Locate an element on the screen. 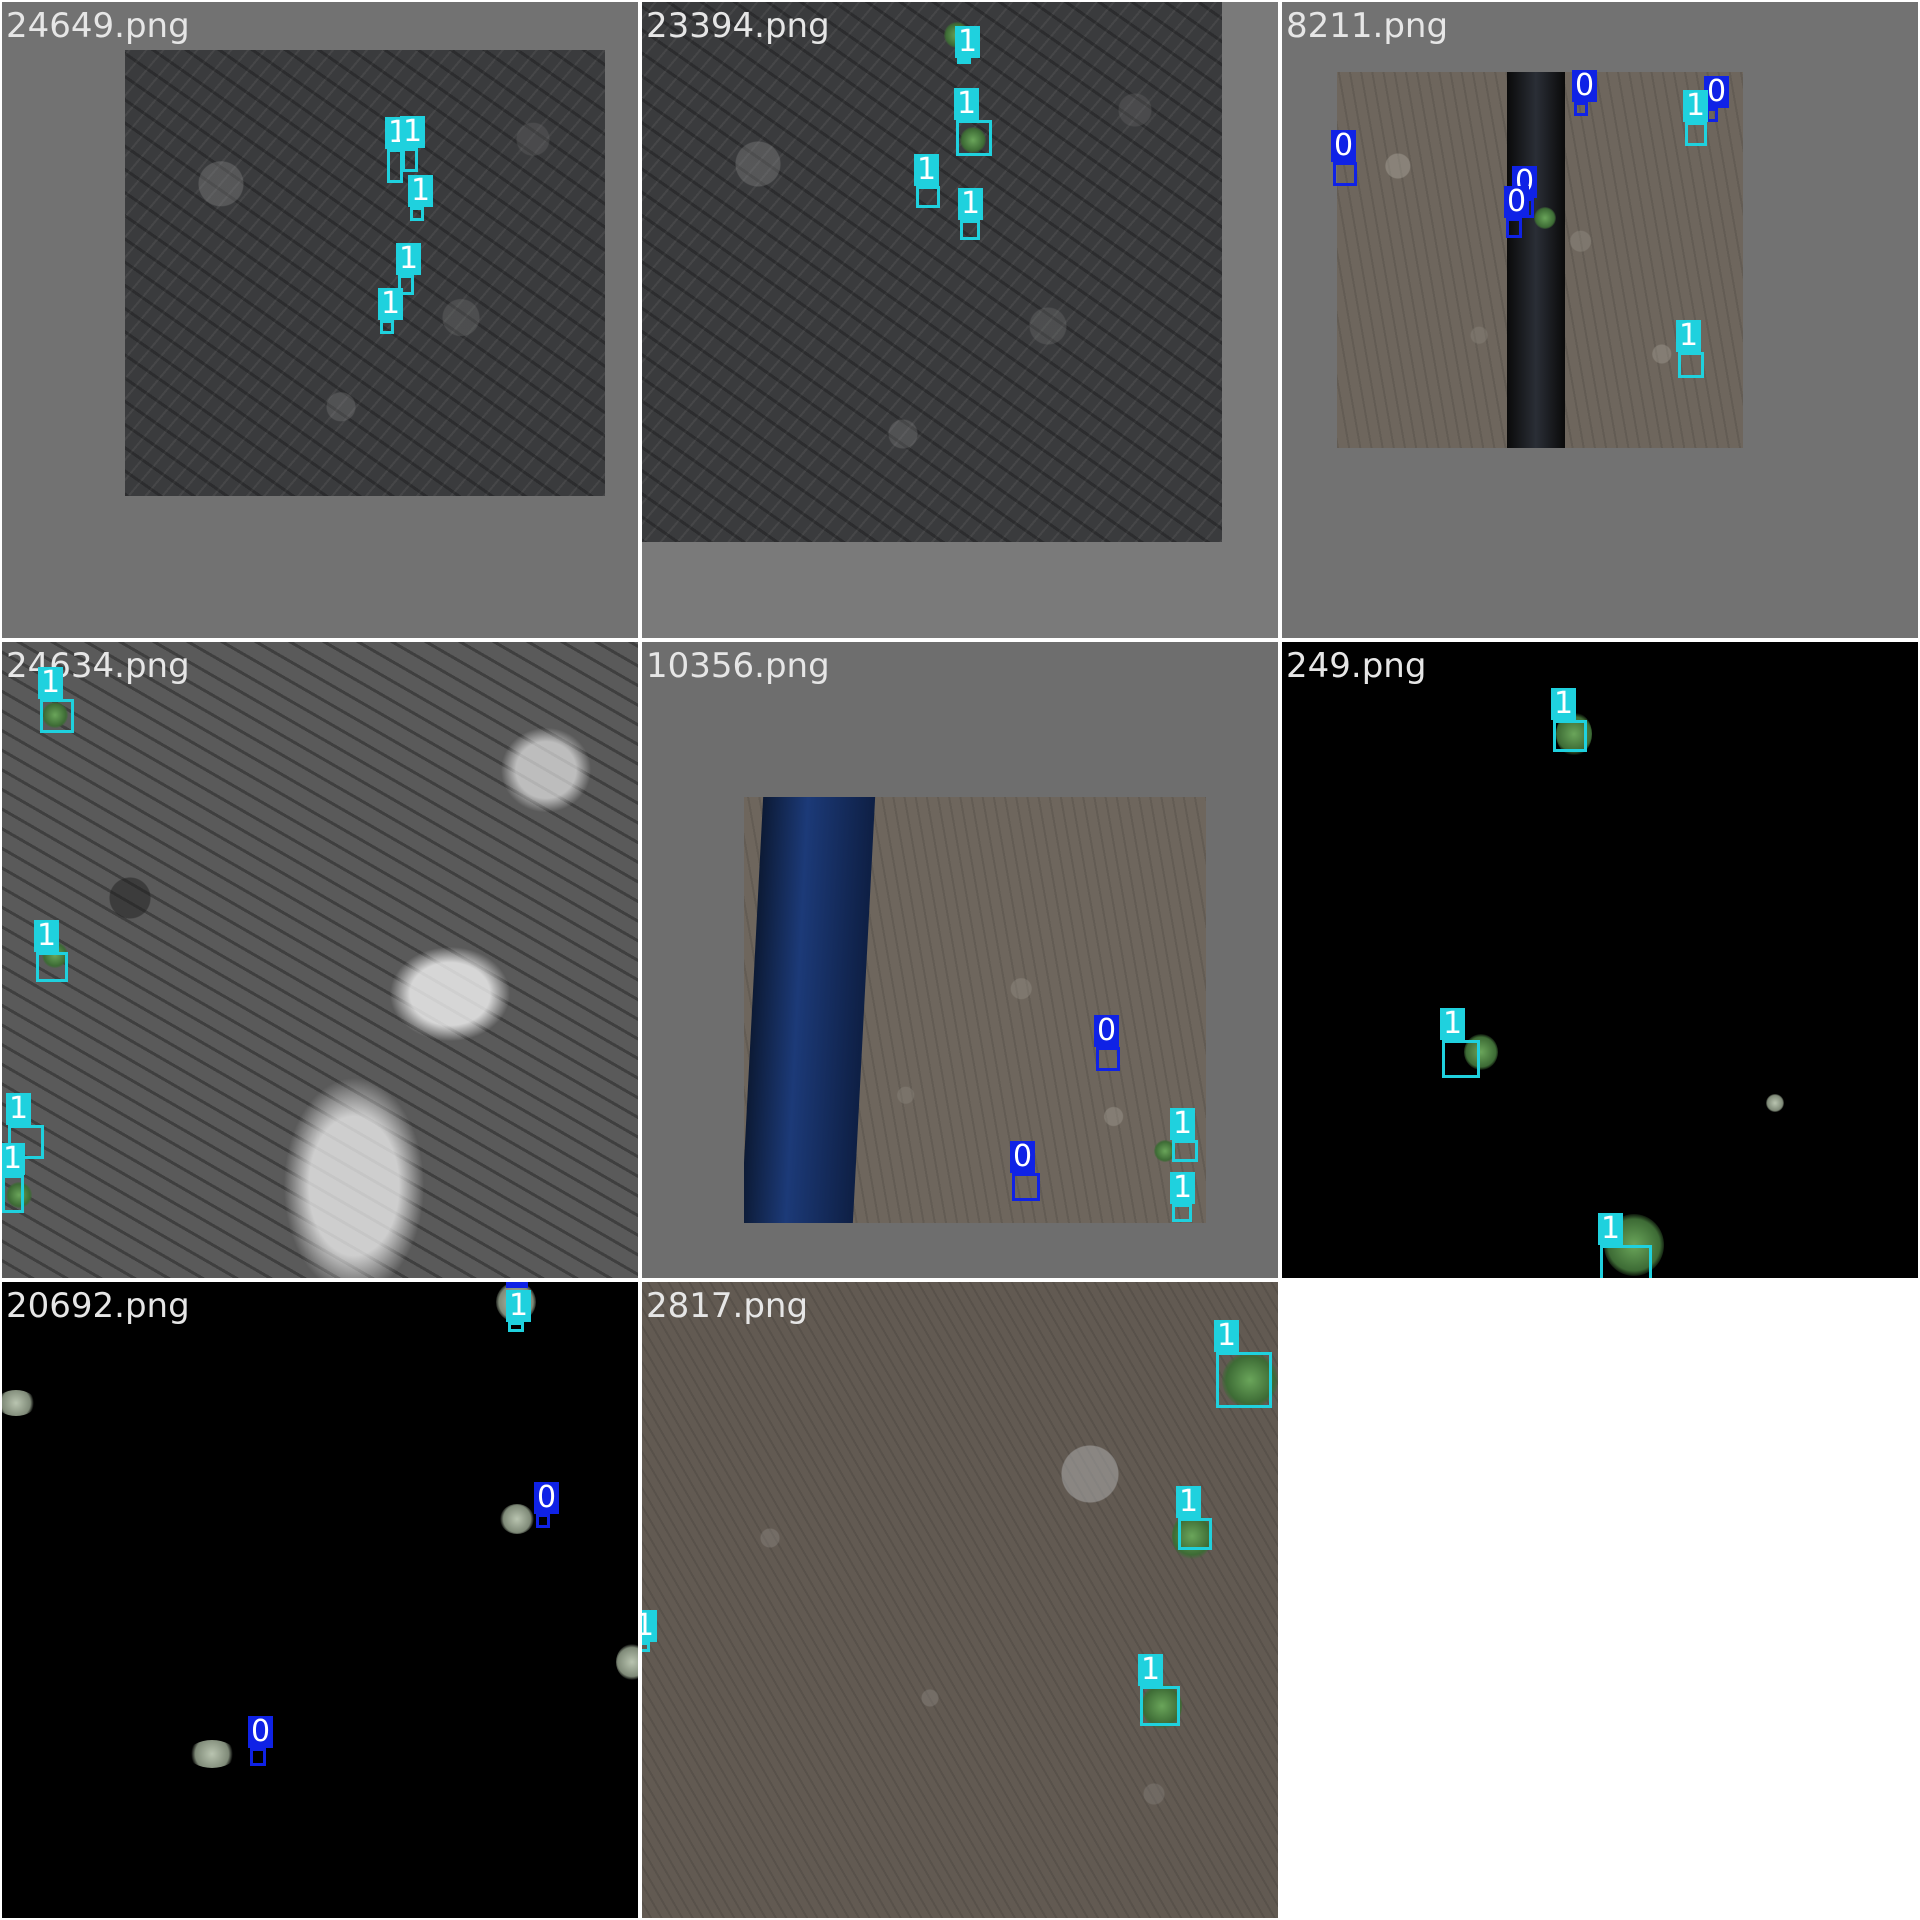 Image resolution: width=1920 pixels, height=1920 pixels. tile-20692: 20692.png 0 1 0 0 is located at coordinates (320, 1600).